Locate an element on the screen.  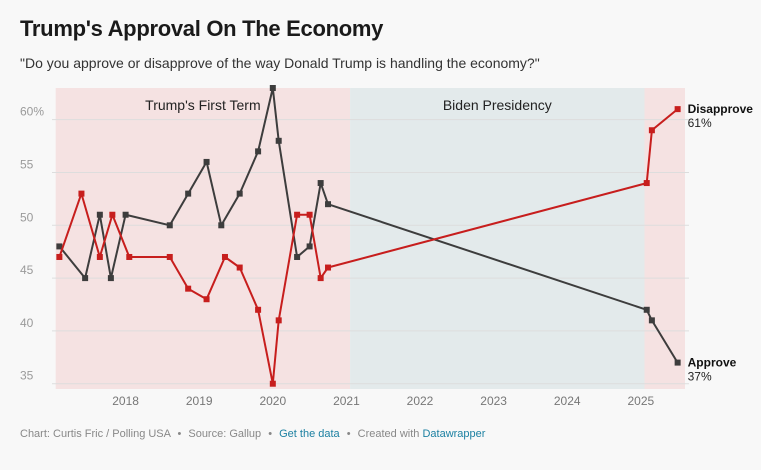
x-tick-label: 2020 is located at coordinates (272, 401).